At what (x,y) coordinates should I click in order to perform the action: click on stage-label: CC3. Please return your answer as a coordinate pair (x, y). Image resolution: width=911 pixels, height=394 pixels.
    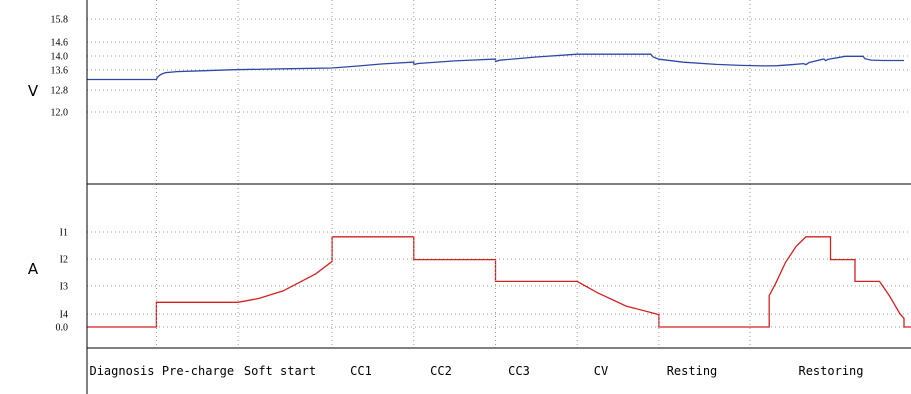
    Looking at the image, I should click on (519, 371).